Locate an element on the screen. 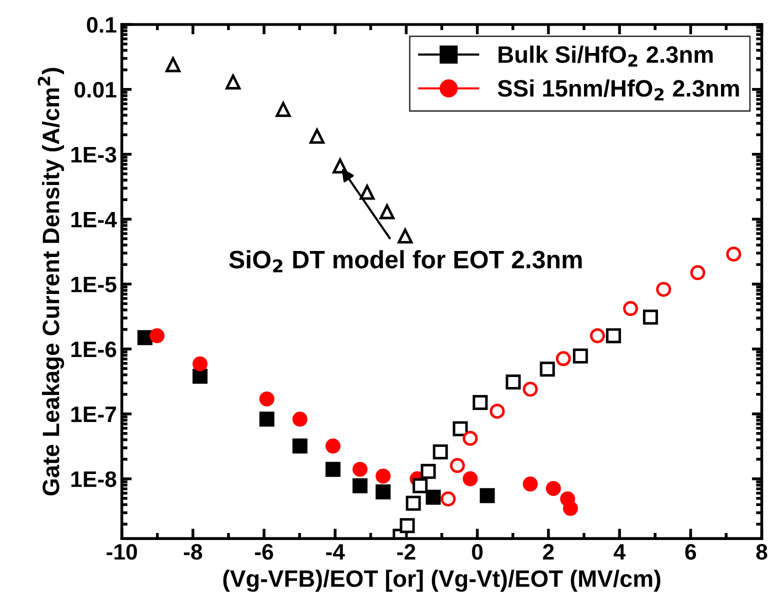 This screenshot has height=612, width=771. x-tick-label: 0 is located at coordinates (477, 552).